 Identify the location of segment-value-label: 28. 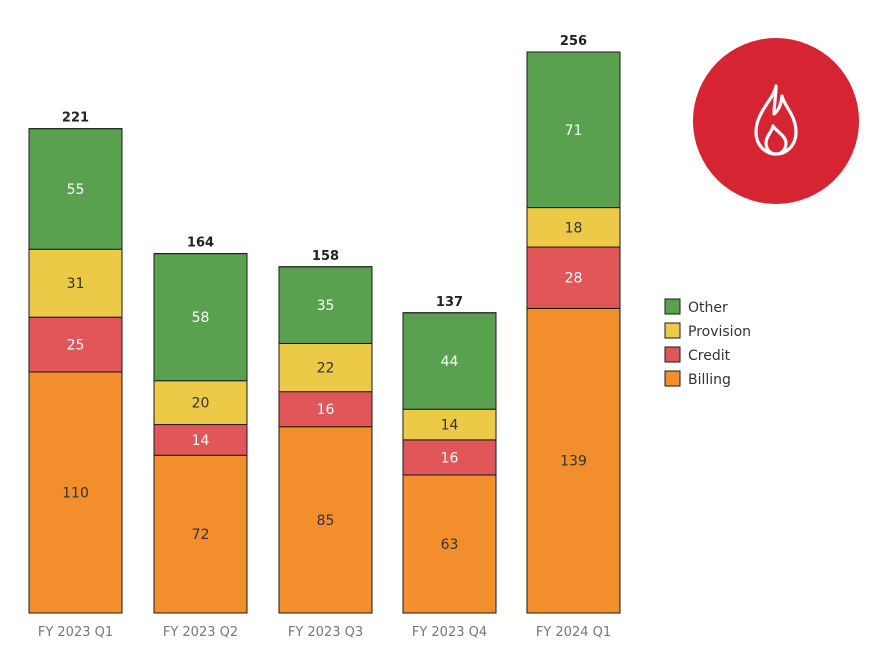
(574, 279).